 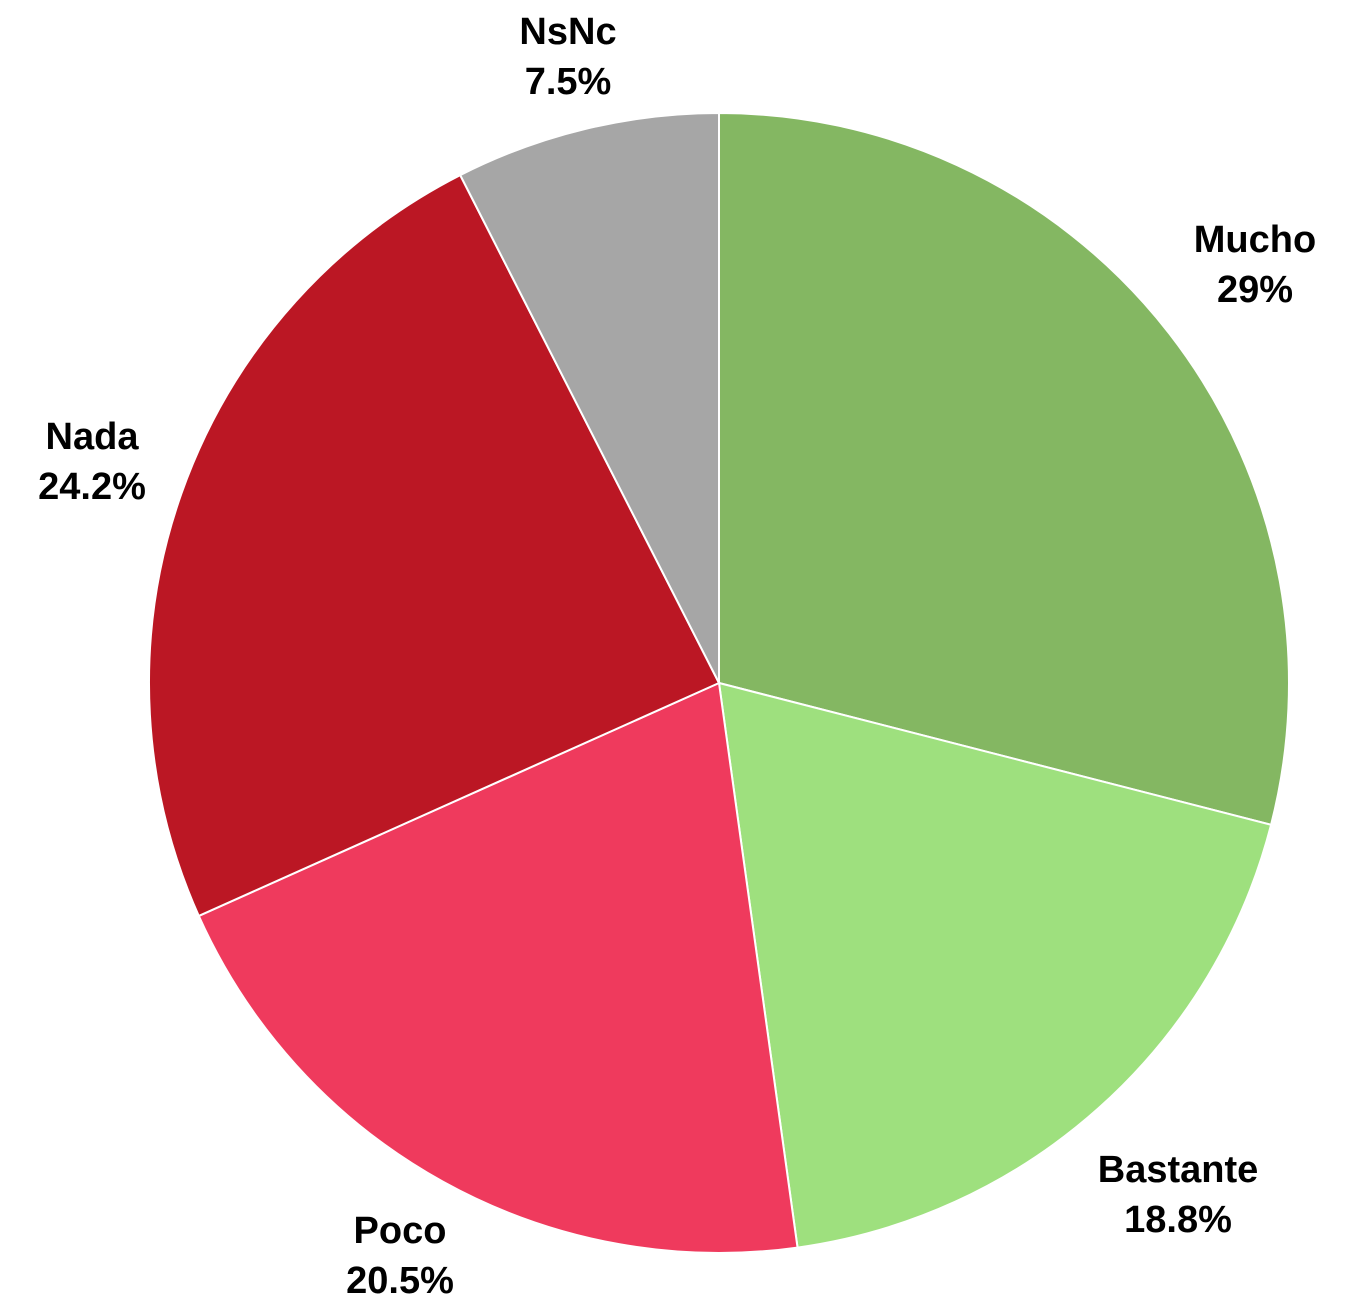 I want to click on label-poco-name: Poco, so click(x=400, y=1231).